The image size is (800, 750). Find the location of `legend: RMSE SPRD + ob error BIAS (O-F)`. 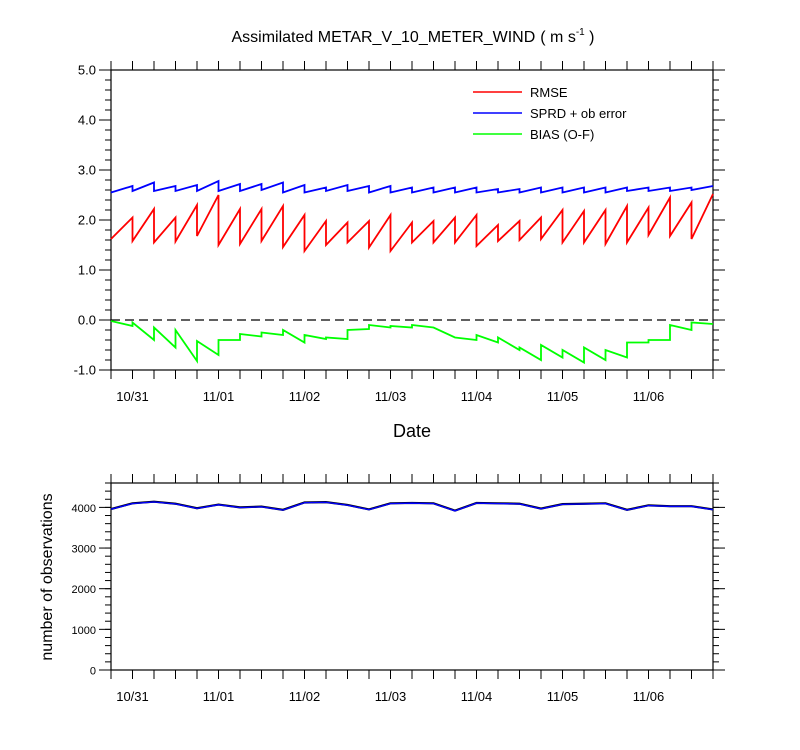

legend: RMSE SPRD + ob error BIAS (O-F) is located at coordinates (550, 113).